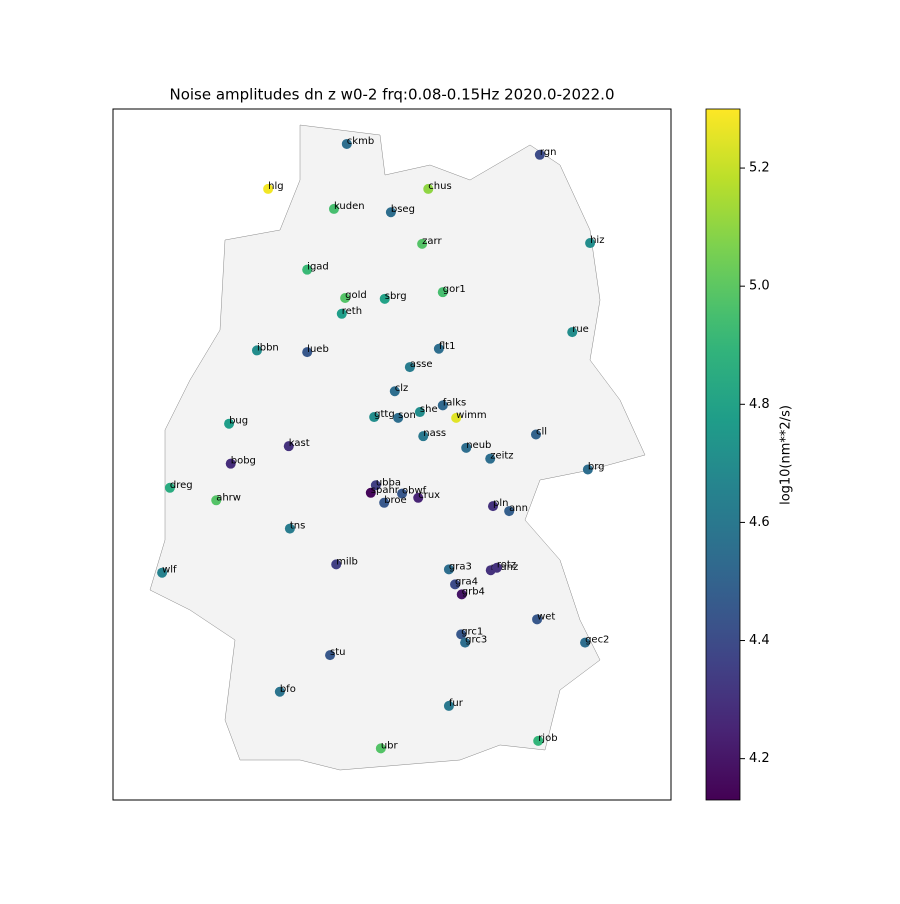 The width and height of the screenshot is (900, 904). I want to click on colorbar-tick-label: 4.2, so click(759, 758).